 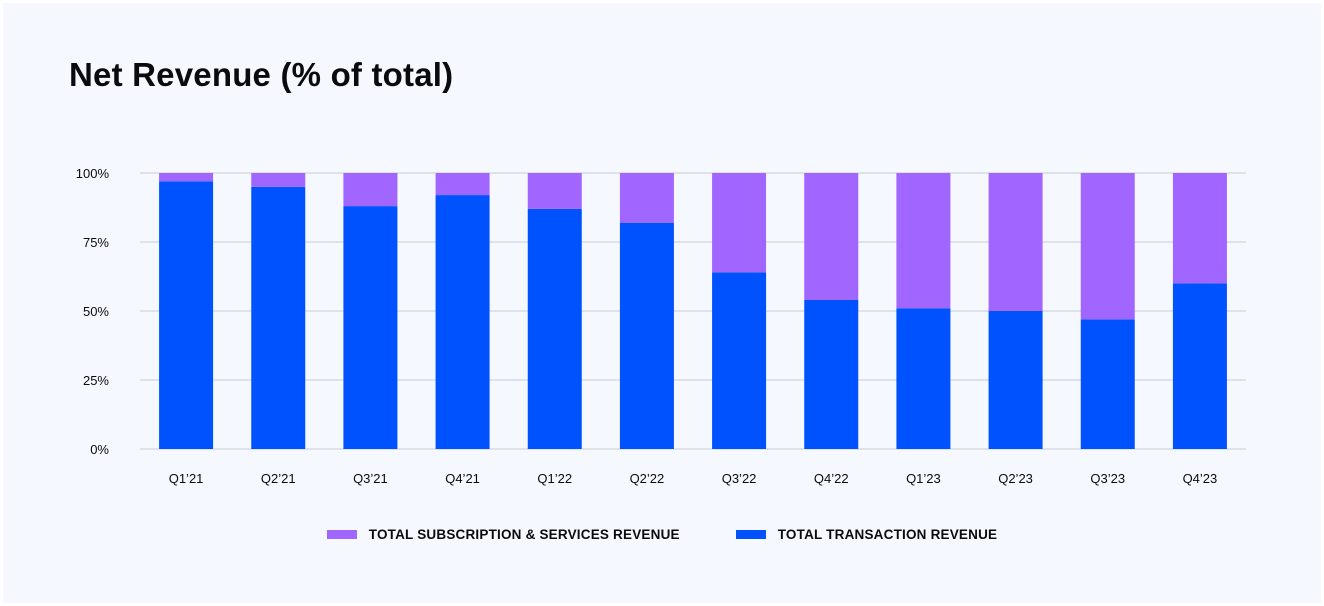 I want to click on x-tick-label: Q4’22, so click(x=831, y=478).